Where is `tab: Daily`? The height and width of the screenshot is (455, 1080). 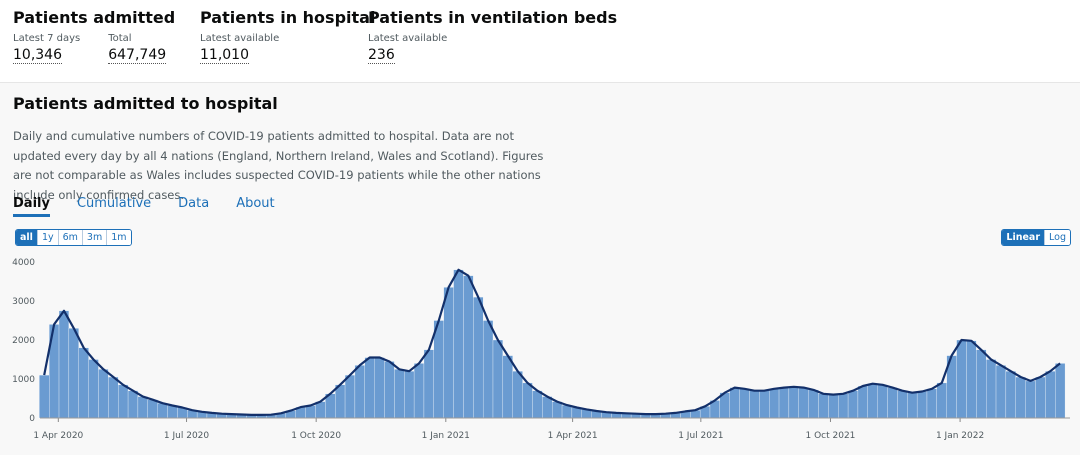
tab: Daily is located at coordinates (31, 206).